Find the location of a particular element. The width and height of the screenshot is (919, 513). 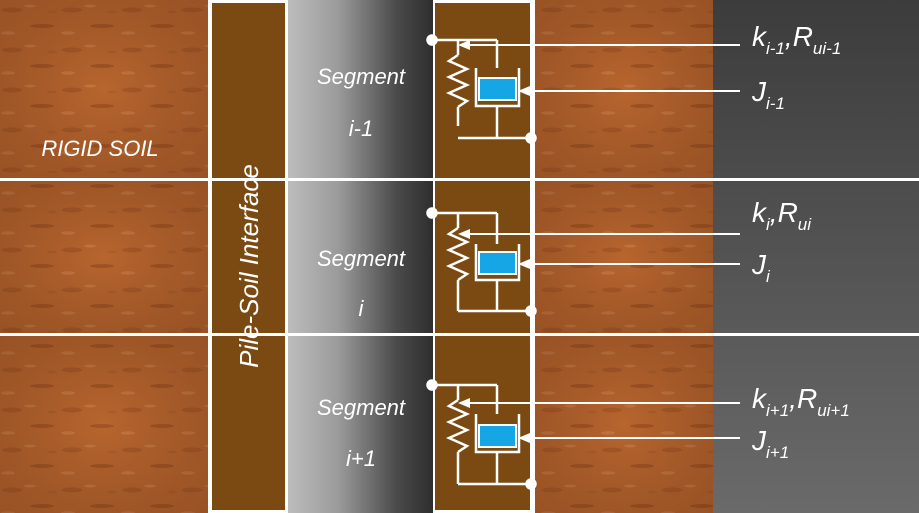

interface-label: Pile-Soil Interface is located at coordinates (249, 266).